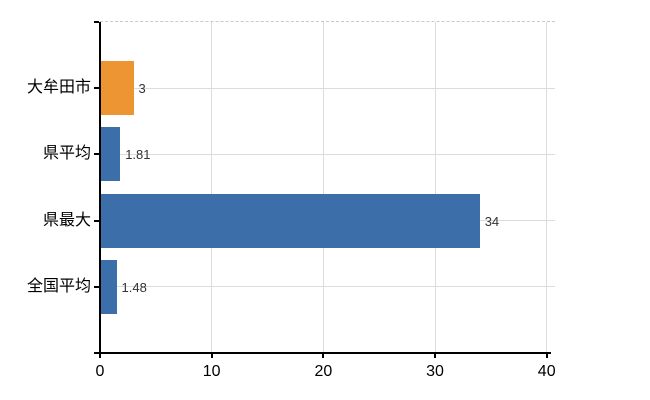 Image resolution: width=650 pixels, height=400 pixels. Describe the element at coordinates (100, 187) in the screenshot. I see `y-axis-line` at that location.